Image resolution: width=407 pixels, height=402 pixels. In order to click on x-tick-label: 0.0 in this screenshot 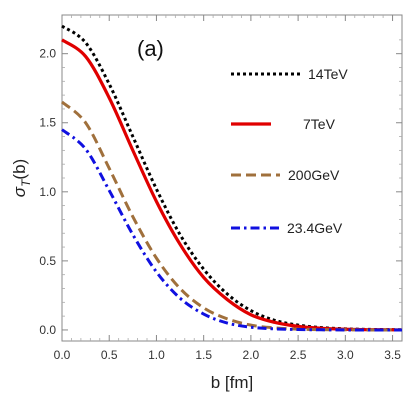, I will do `click(62, 355)`.